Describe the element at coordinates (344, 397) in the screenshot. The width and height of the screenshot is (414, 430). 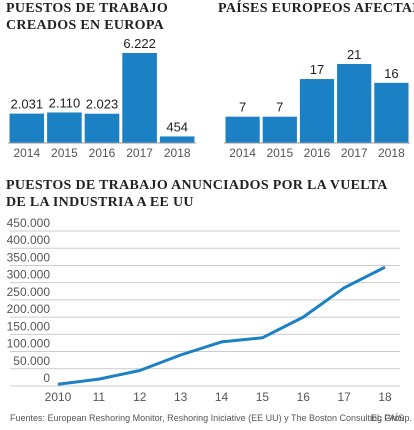
I see `x-tick-label: 17` at that location.